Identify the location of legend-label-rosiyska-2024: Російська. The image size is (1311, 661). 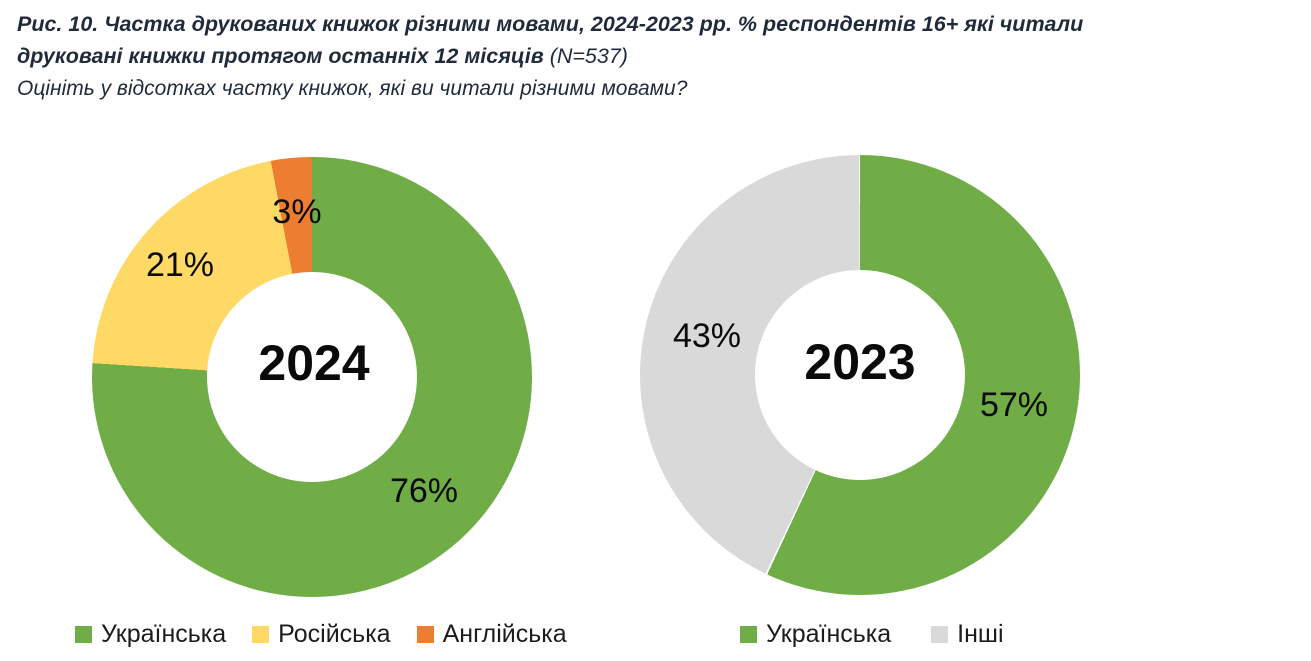
(334, 634).